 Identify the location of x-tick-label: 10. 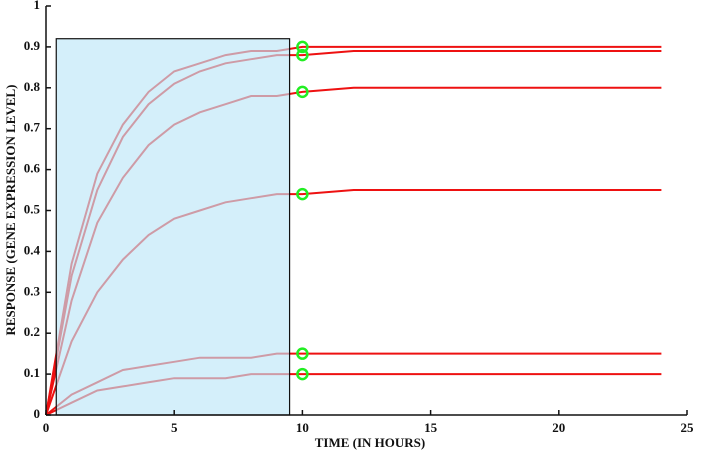
(302, 427).